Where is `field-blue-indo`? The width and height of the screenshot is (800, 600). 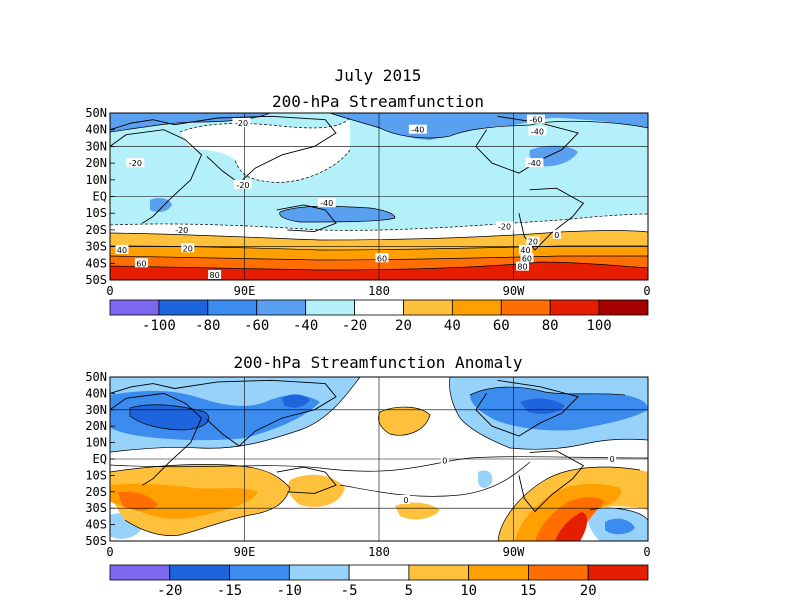
field-blue-indo is located at coordinates (337, 214).